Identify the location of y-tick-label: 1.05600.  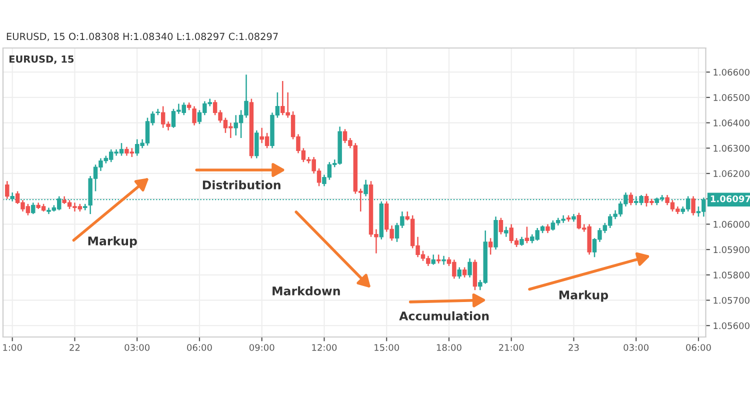
(732, 326).